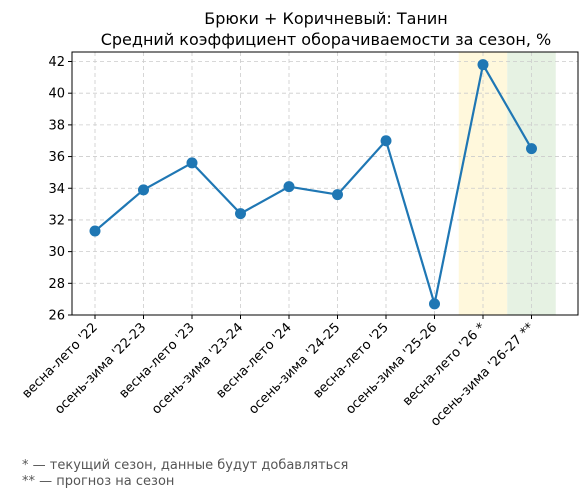 The image size is (588, 498). Describe the element at coordinates (56, 220) in the screenshot. I see `y-tick-label-3: 32` at that location.